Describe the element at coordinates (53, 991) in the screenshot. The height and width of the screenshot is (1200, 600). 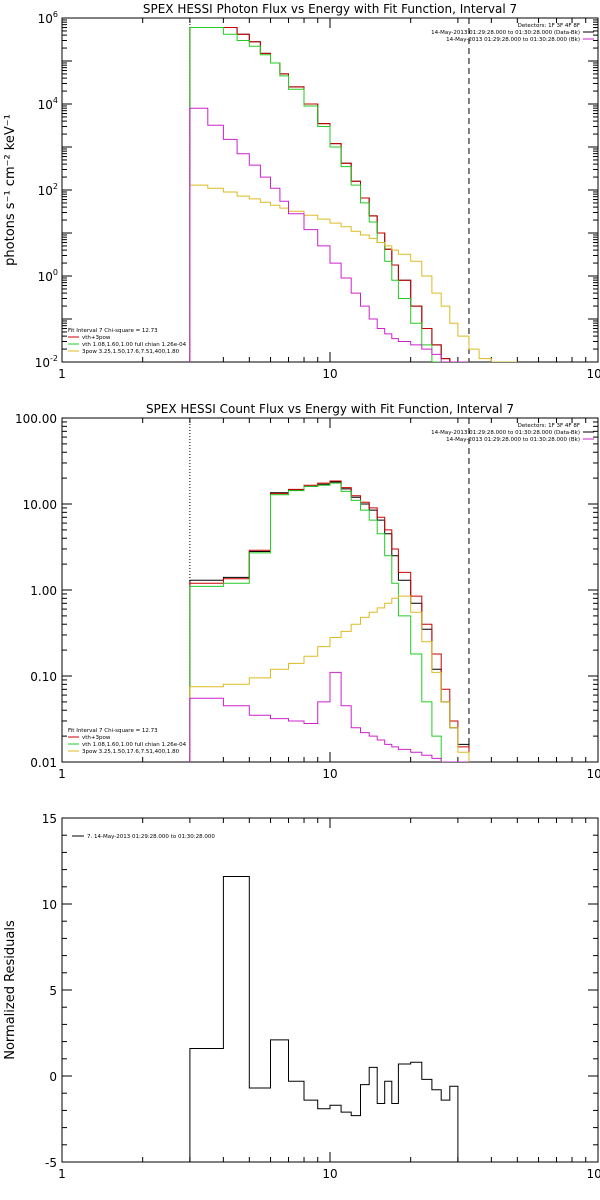
I see `y-tick-label: 5` at that location.